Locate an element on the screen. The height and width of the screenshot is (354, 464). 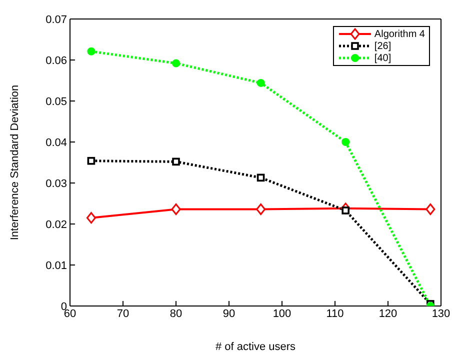
y-axis-title: Interference Standard Deviation is located at coordinates (14, 162).